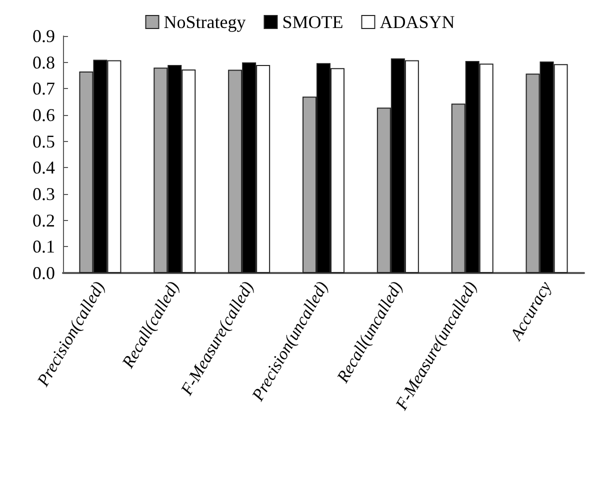  Describe the element at coordinates (205, 22) in the screenshot. I see `legend-label: NoStrategy` at that location.